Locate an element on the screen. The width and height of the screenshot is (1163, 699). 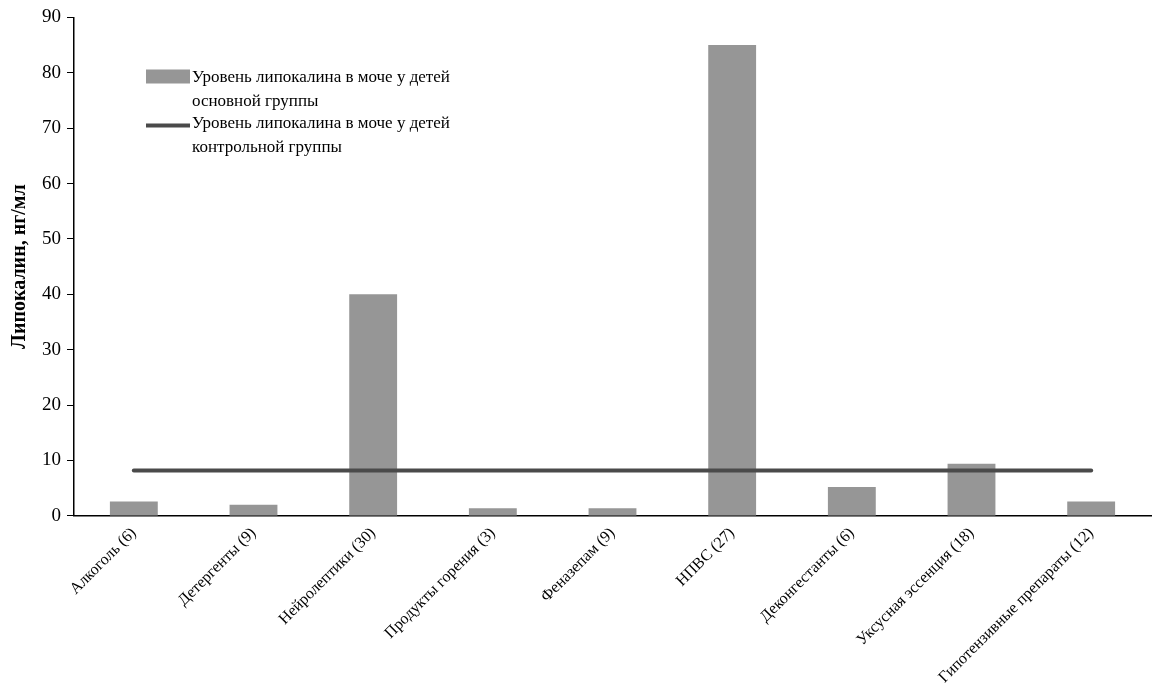
y-tick-label: 60 is located at coordinates (51, 182).